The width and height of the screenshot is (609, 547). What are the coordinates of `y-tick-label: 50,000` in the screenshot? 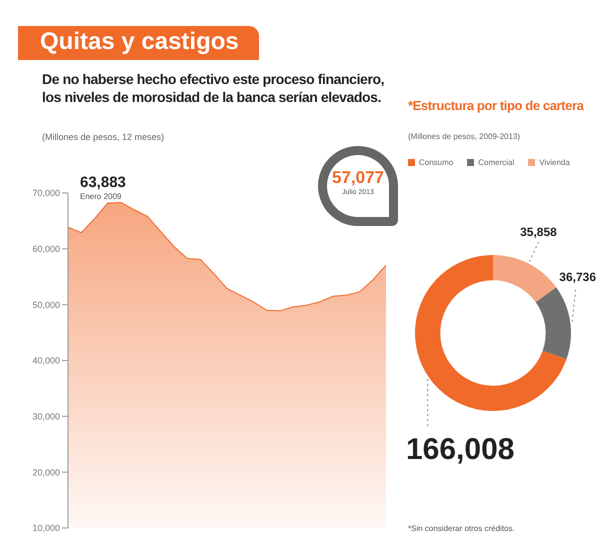 It's located at (46, 305).